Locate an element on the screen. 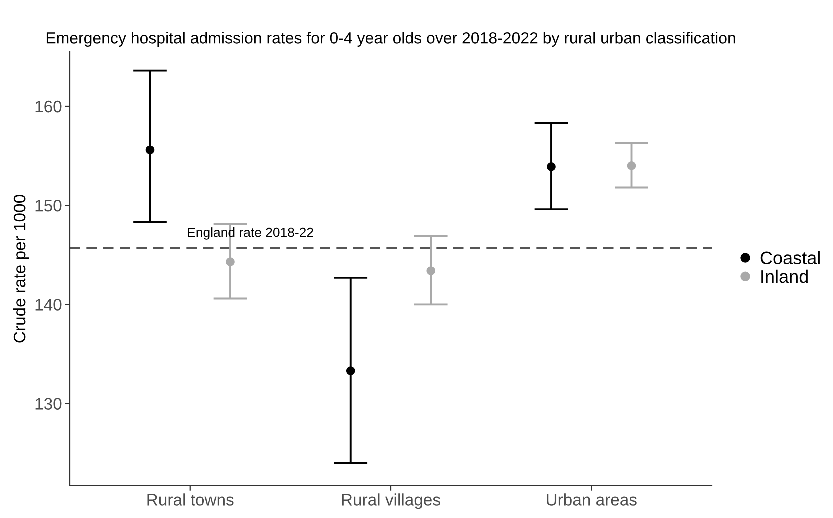  y-tick-label: 160 is located at coordinates (49, 106).